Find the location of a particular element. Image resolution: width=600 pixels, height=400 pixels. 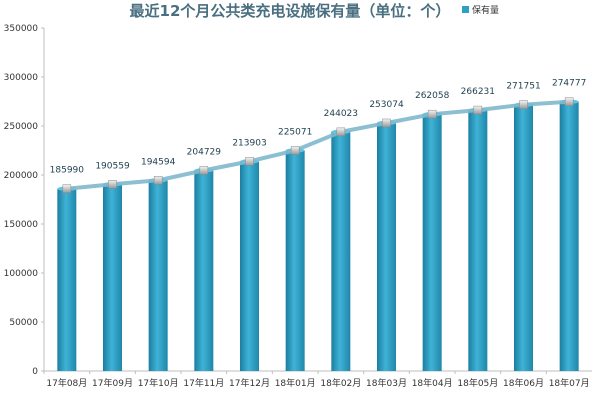

x-tick-label: 18年02月 is located at coordinates (340, 383).